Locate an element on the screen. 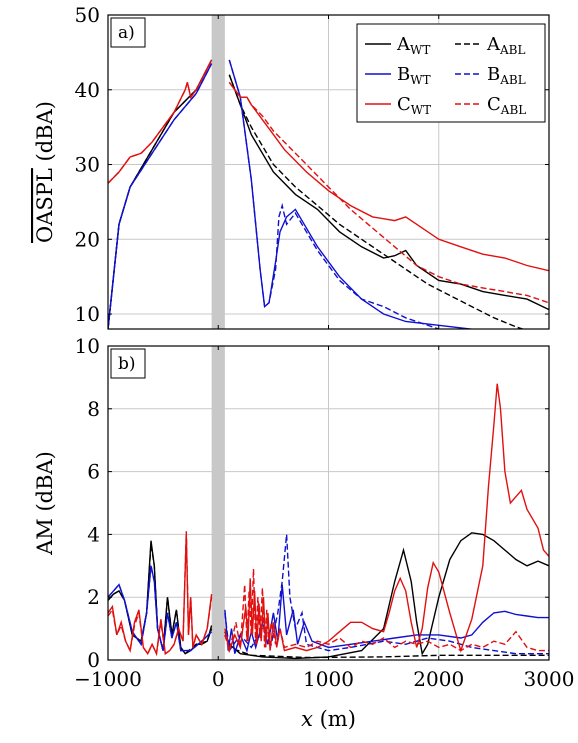 The image size is (578, 743). panel-a-y-axis-label: OASPL (dBA) is located at coordinates (45, 172).